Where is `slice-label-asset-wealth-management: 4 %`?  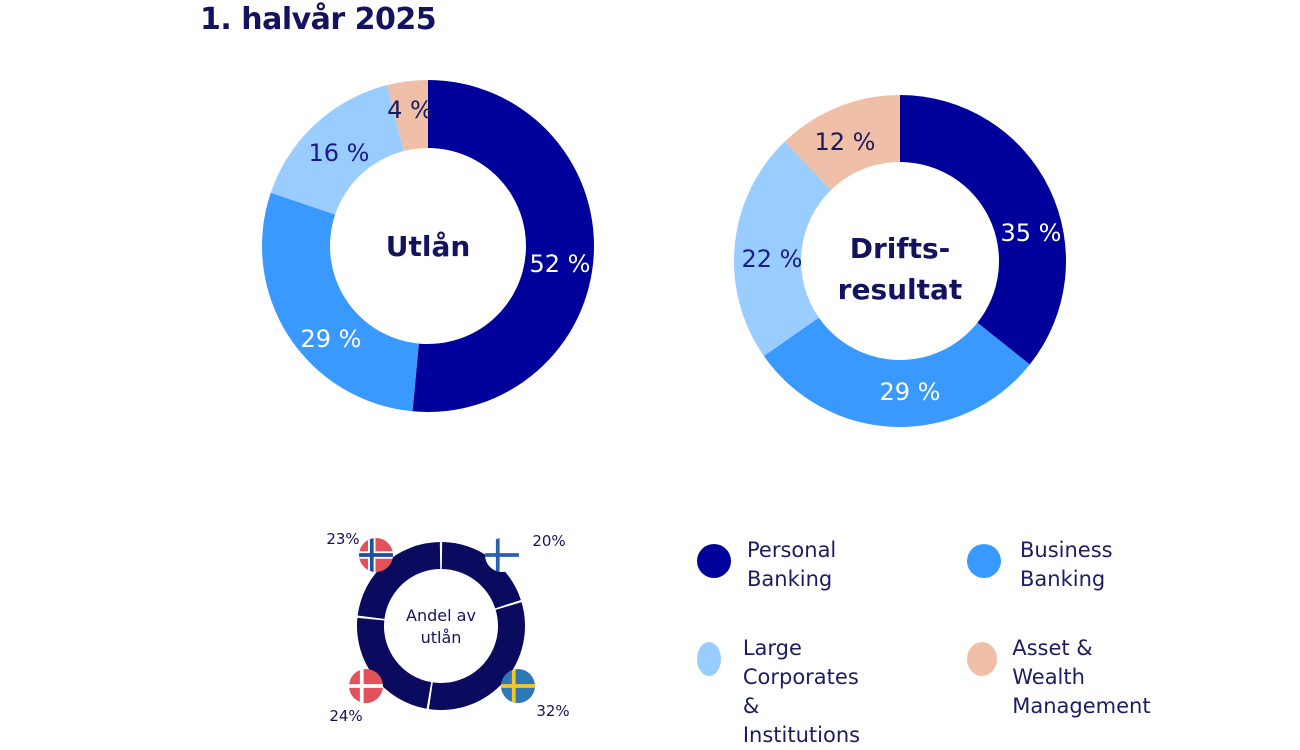 slice-label-asset-wealth-management: 4 % is located at coordinates (410, 110).